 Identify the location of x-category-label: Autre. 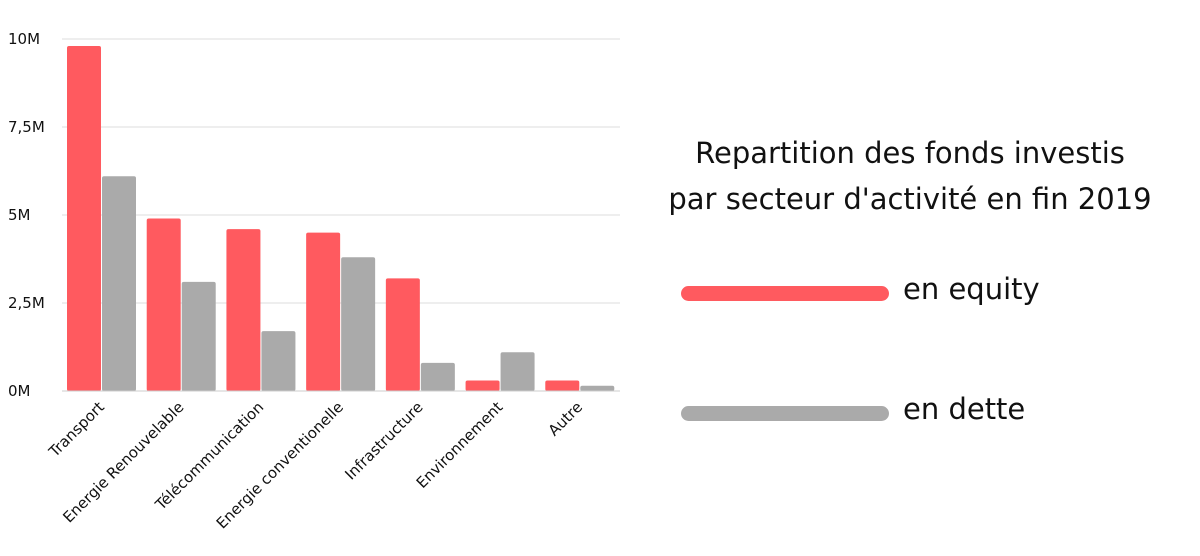
(566, 419).